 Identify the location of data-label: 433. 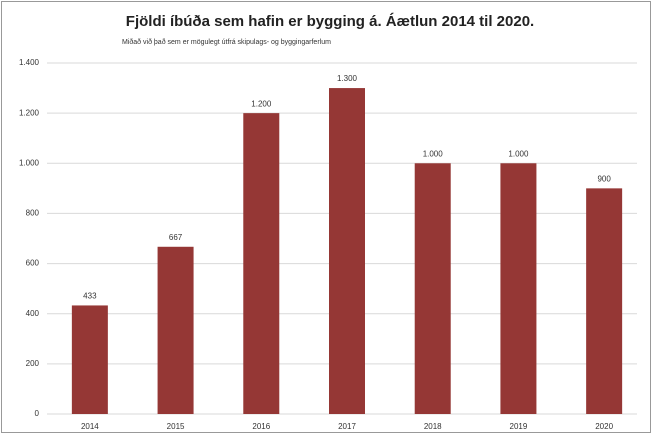
(90, 296).